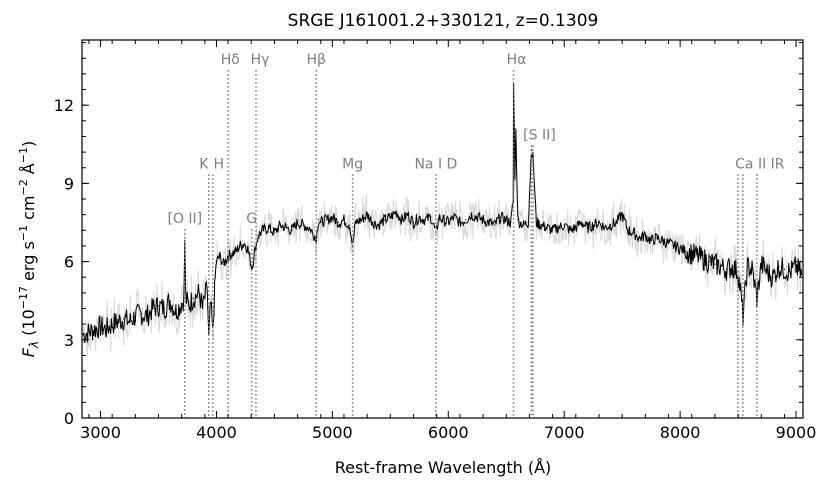  What do you see at coordinates (29, 249) in the screenshot?
I see `y-axis-label: Fλ (10−17 erg s−1 cm−2 Å−1)` at bounding box center [29, 249].